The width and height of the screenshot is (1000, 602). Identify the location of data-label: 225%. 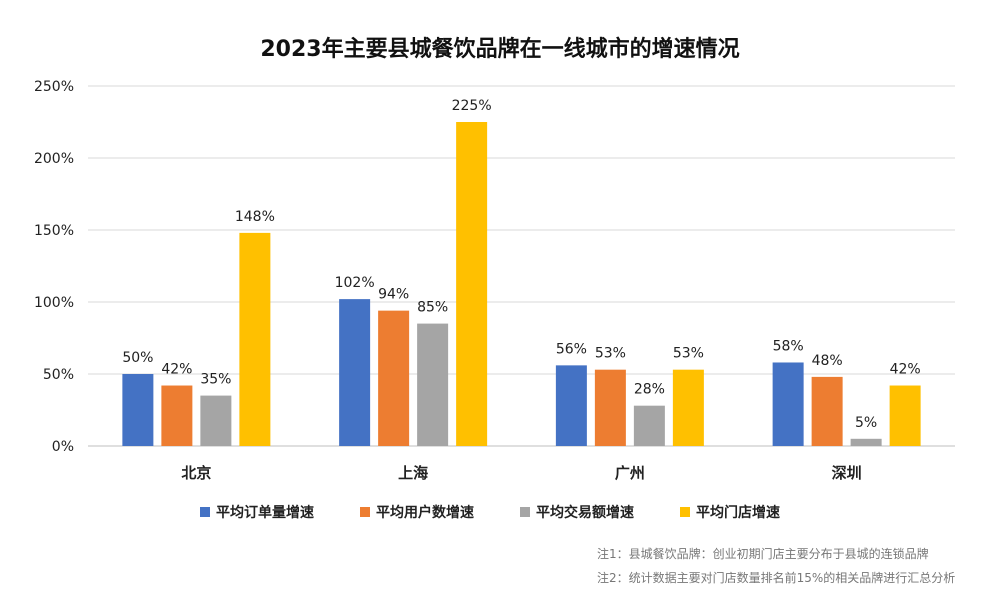
(472, 106).